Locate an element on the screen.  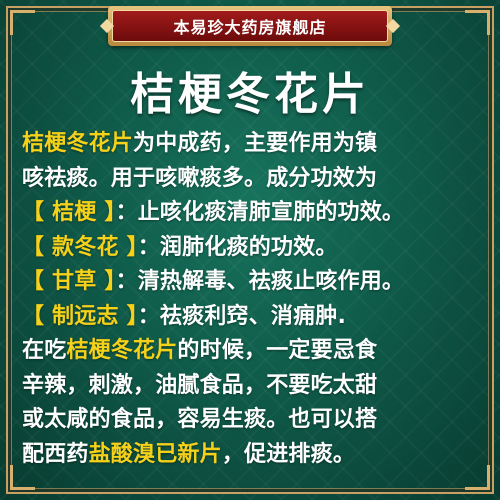
text-line: 【 款冬花 】：润肺化痰的功效。 is located at coordinates (257, 248).